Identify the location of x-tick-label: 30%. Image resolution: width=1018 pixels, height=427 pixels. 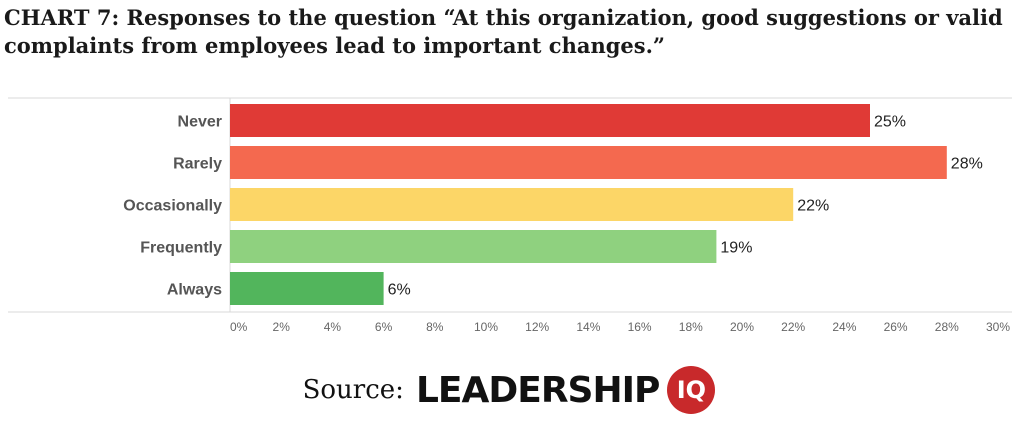
(998, 327).